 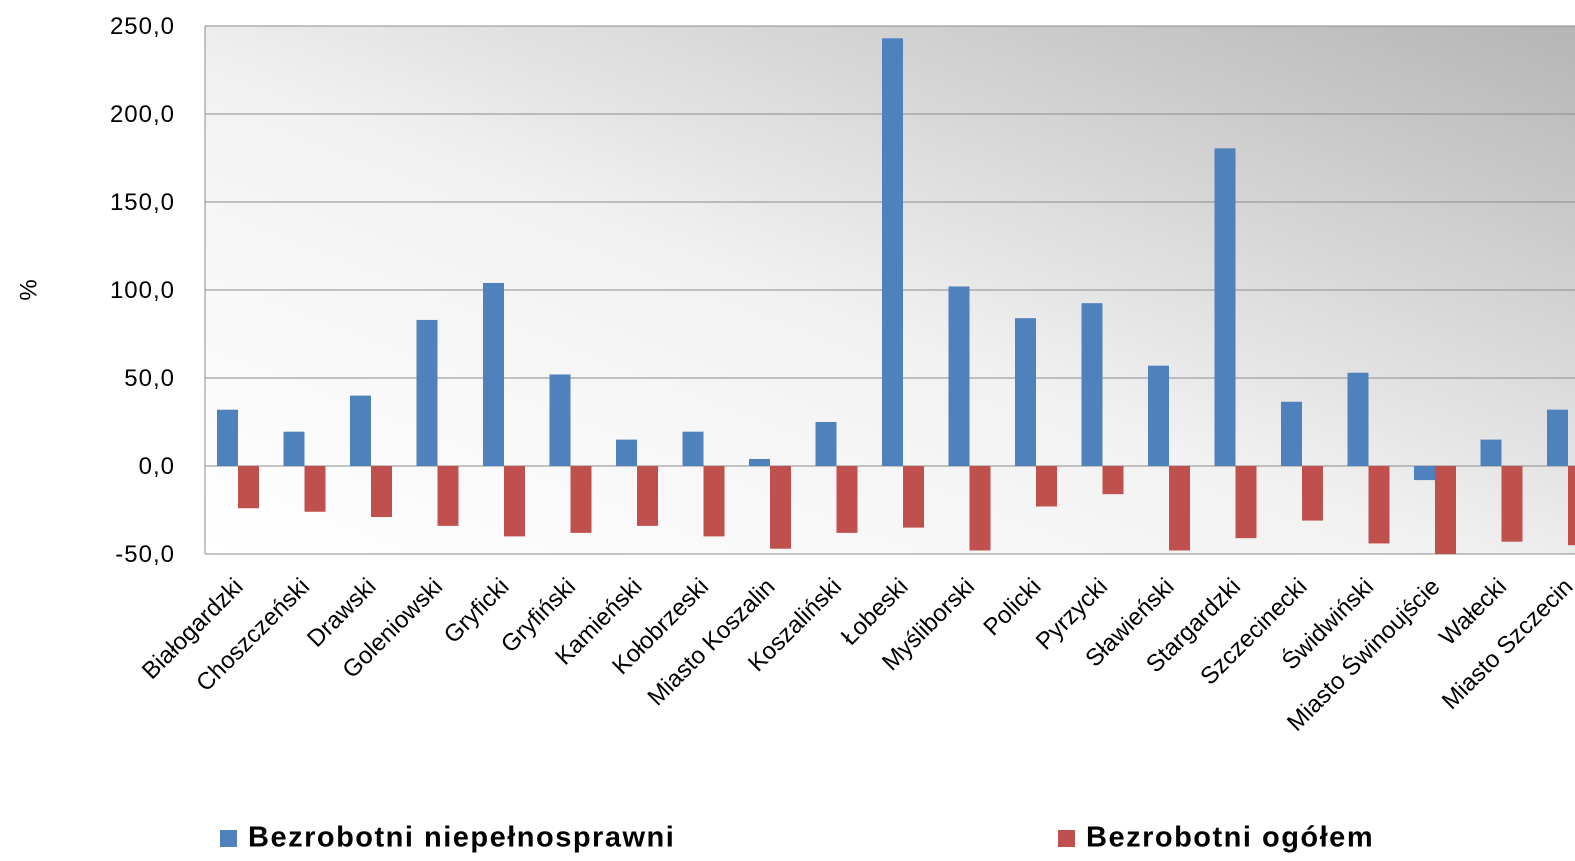 What do you see at coordinates (149, 378) in the screenshot?
I see `y-tick-label: 50,0` at bounding box center [149, 378].